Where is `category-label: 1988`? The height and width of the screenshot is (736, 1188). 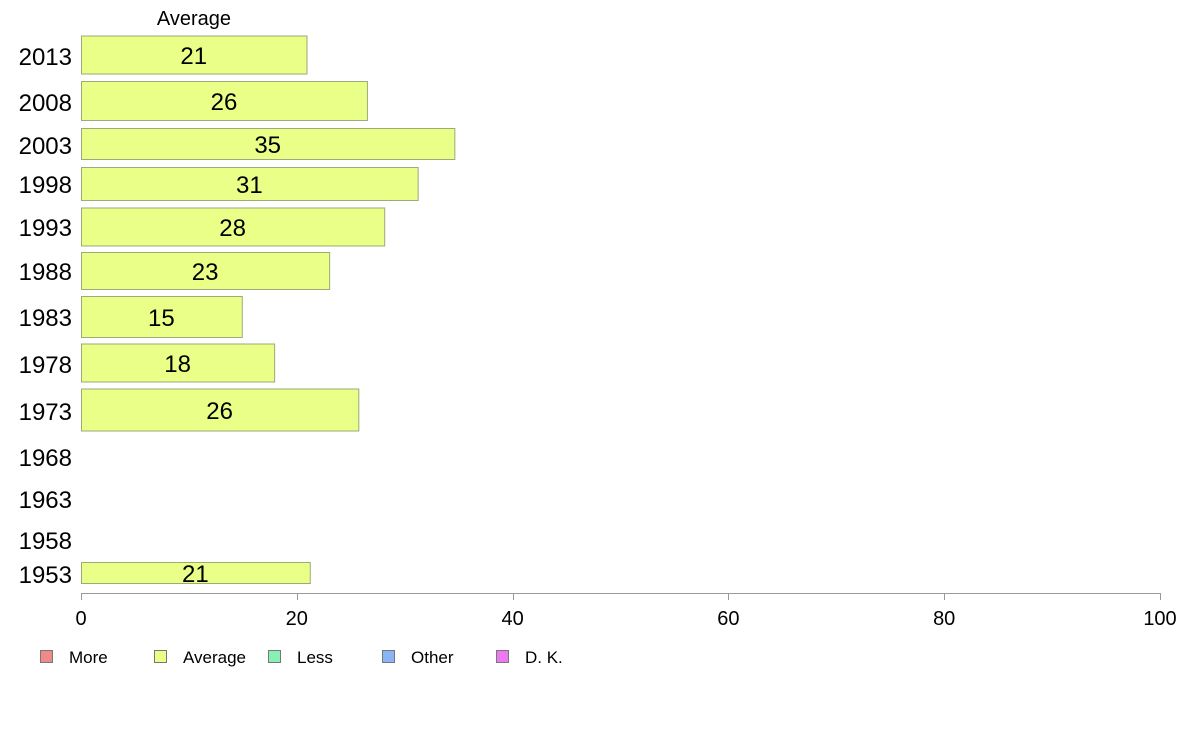
category-label: 1988 is located at coordinates (45, 272).